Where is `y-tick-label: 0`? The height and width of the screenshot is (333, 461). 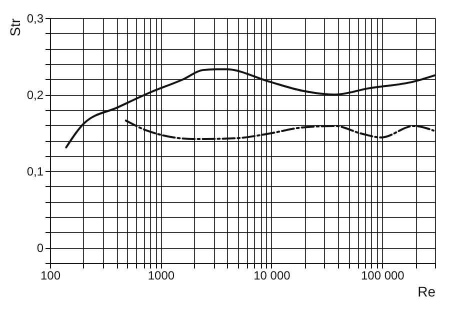
y-tick-label: 0 is located at coordinates (40, 248).